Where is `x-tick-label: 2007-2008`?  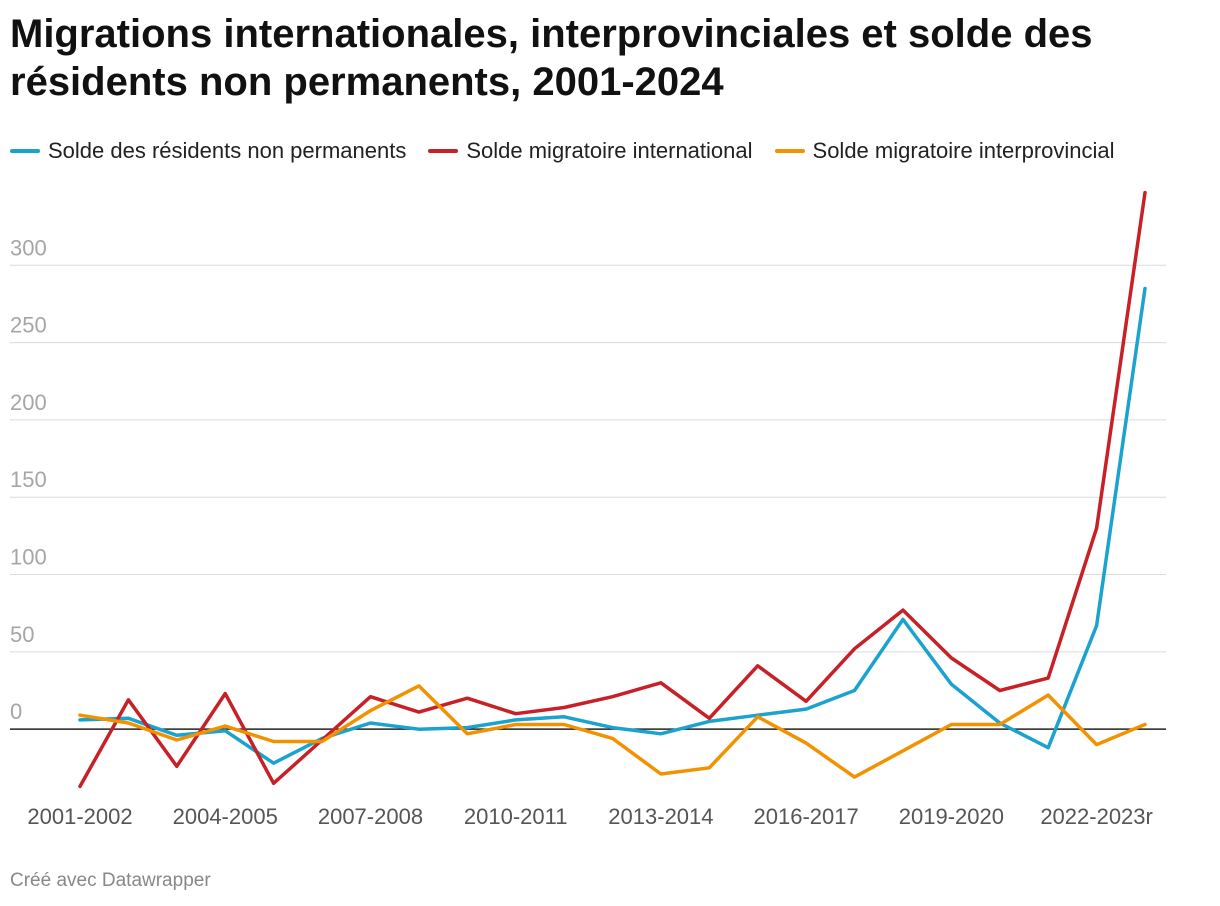
x-tick-label: 2007-2008 is located at coordinates (370, 816).